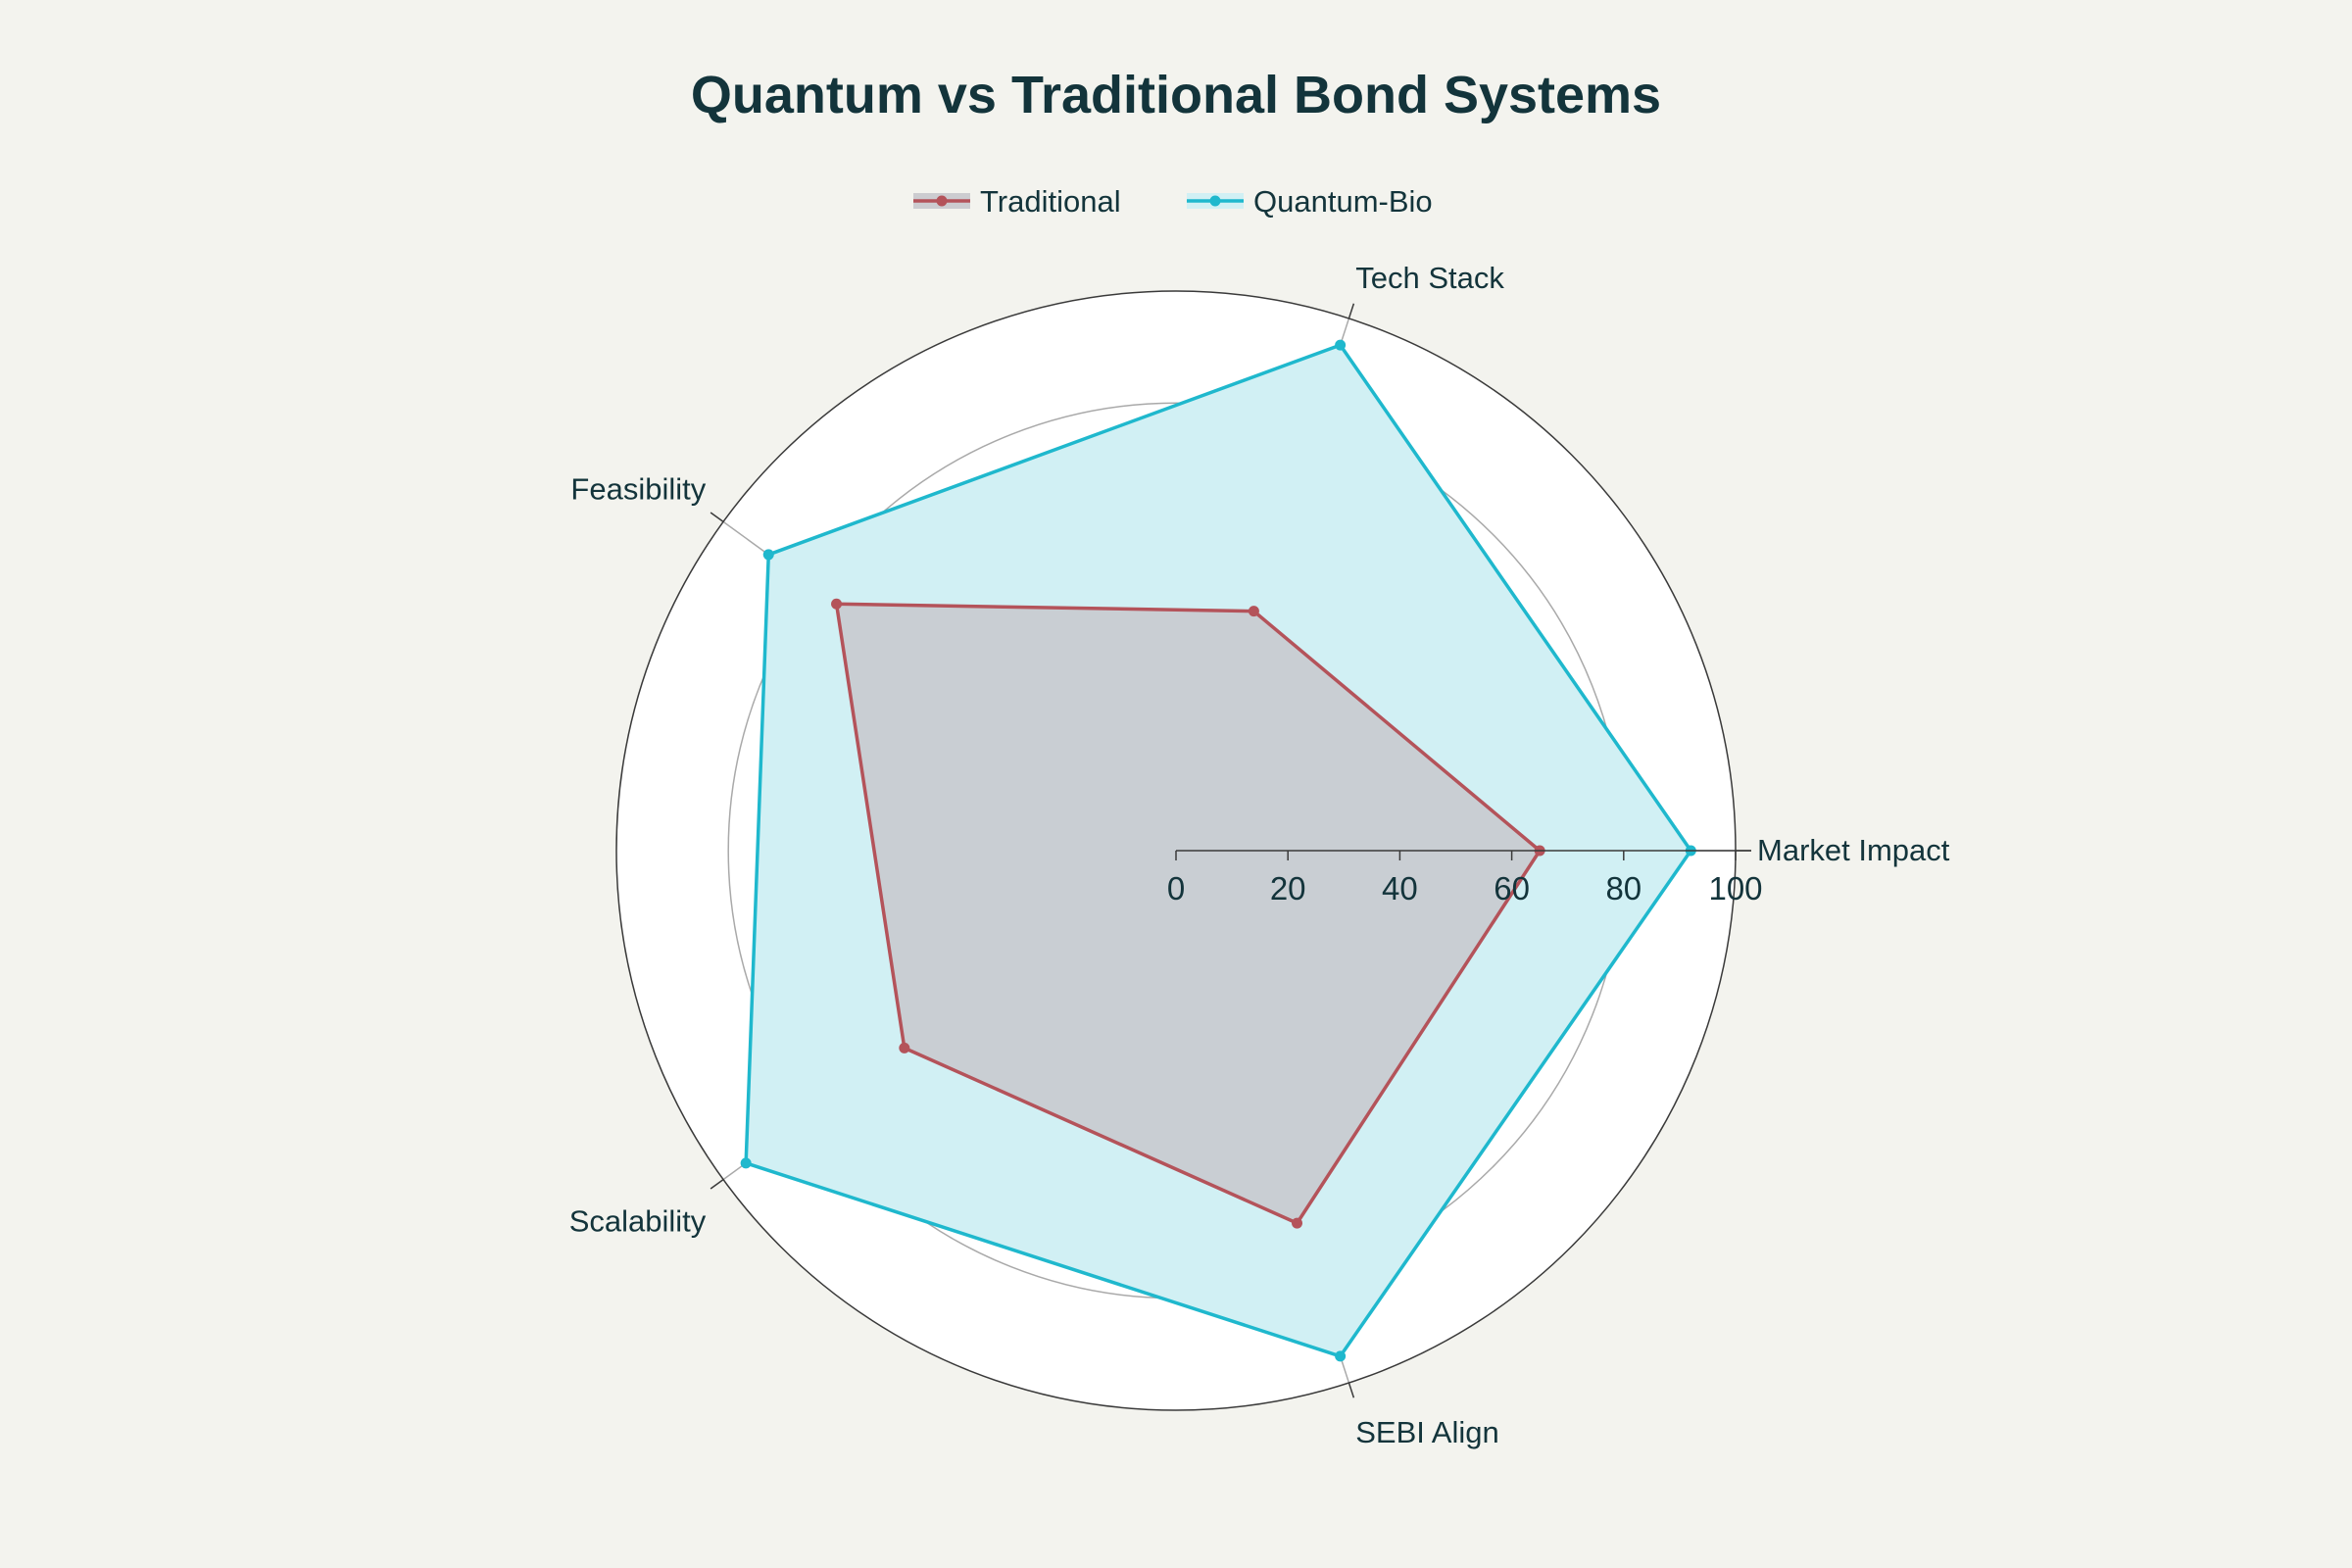 Image resolution: width=2352 pixels, height=1568 pixels. I want to click on category-label-market-impact: Market Impact, so click(1854, 850).